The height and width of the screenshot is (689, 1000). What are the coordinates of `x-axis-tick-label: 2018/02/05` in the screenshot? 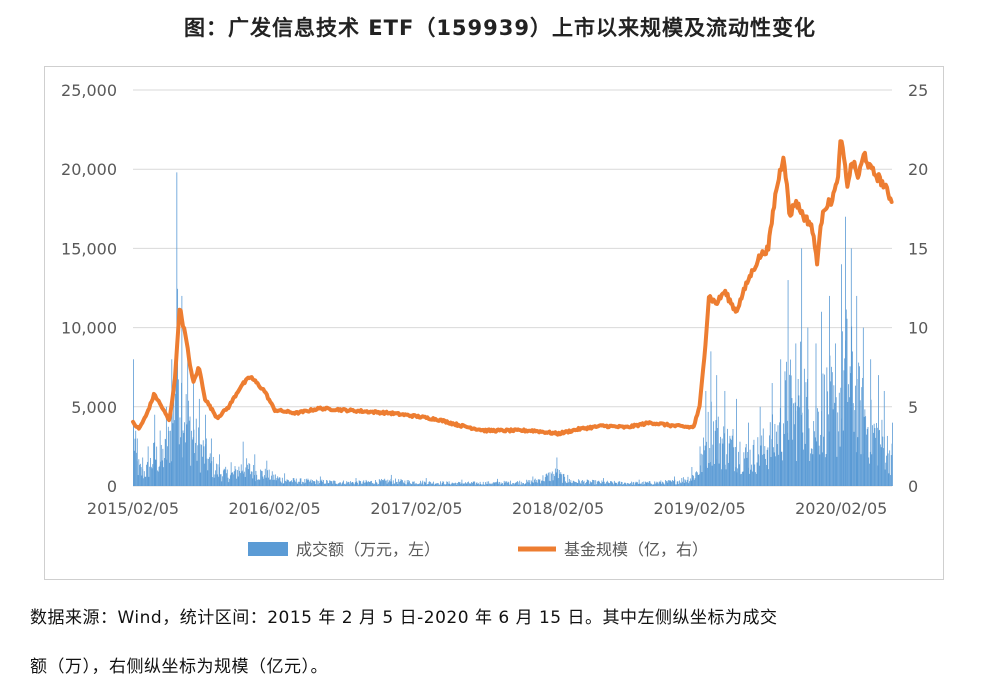 It's located at (558, 508).